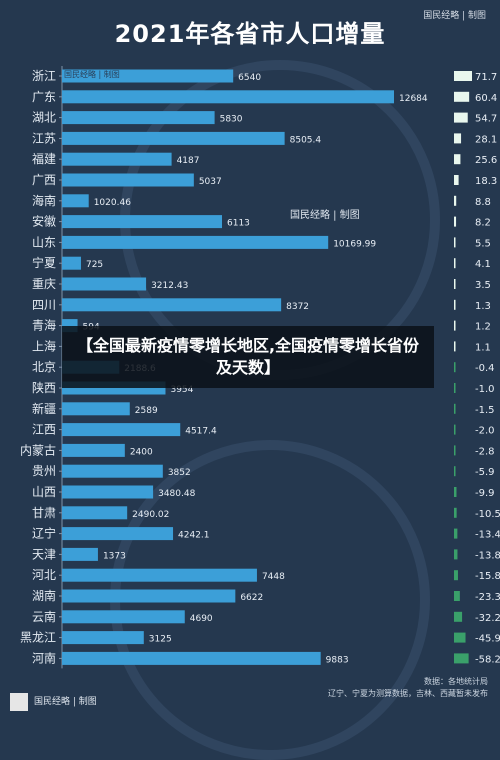 The width and height of the screenshot is (500, 760). What do you see at coordinates (251, 598) in the screenshot?
I see `bar-value-label: 6622` at bounding box center [251, 598].